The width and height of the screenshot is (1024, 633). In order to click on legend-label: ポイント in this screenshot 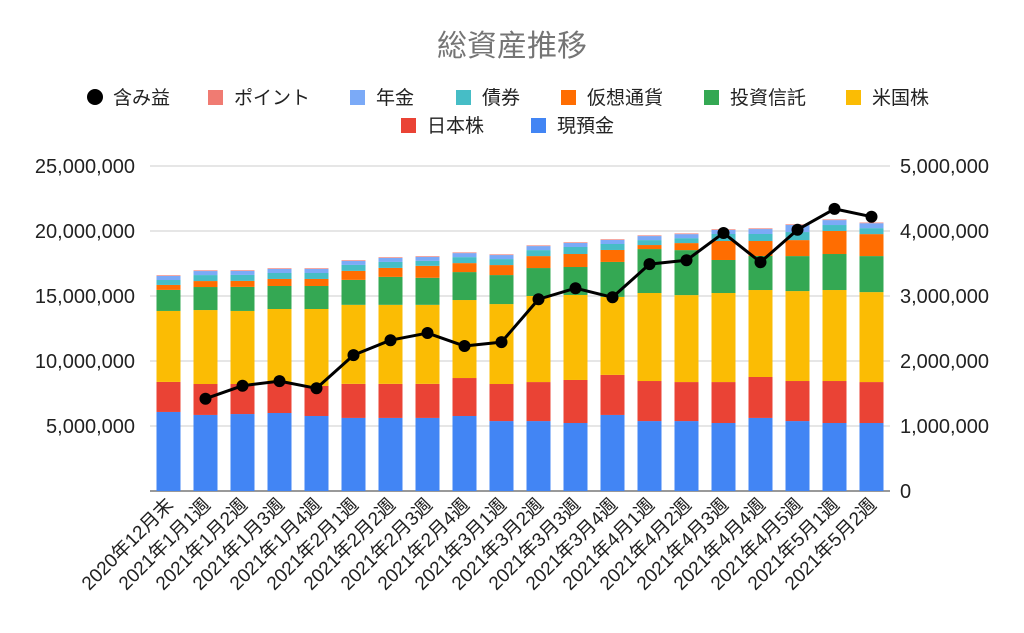, I will do `click(272, 98)`.